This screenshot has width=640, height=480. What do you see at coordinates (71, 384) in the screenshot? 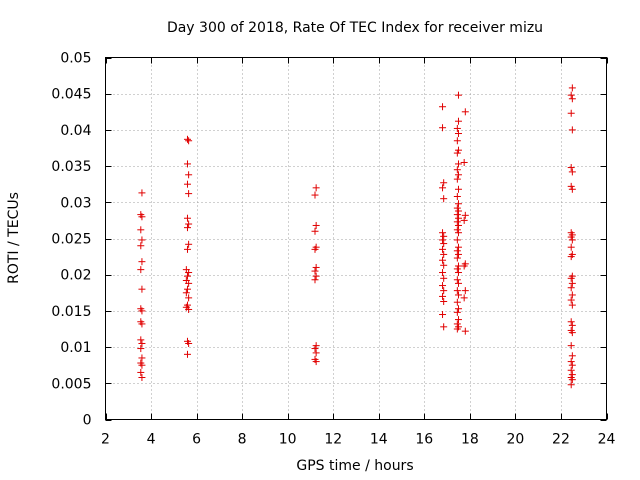
I see `y-tick-label: 0.005` at bounding box center [71, 384].